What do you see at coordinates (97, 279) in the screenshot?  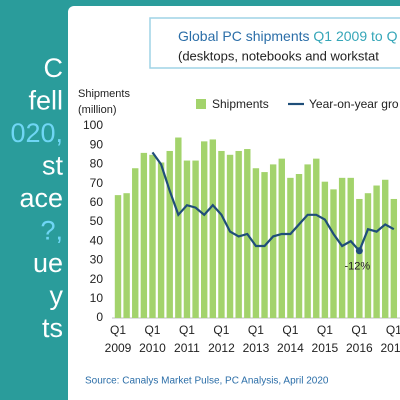 I see `y-tick-label: 20` at bounding box center [97, 279].